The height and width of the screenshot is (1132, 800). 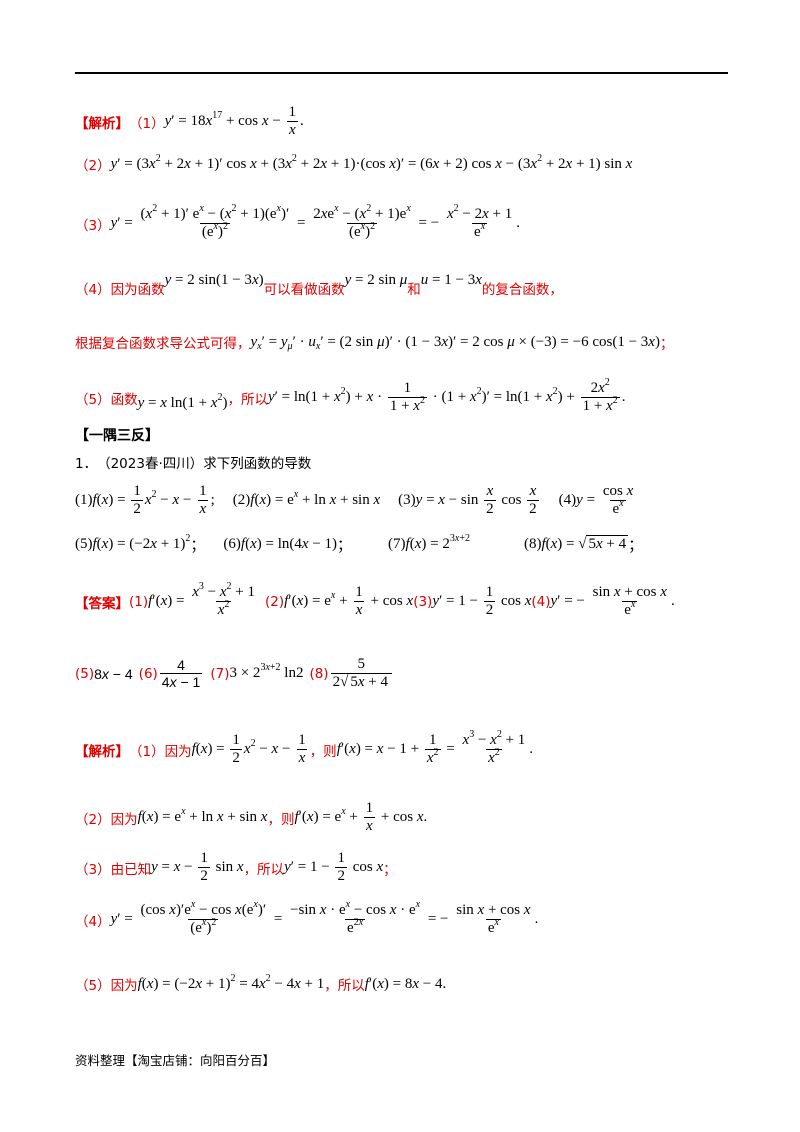 What do you see at coordinates (319, 673) in the screenshot?
I see `answer-number: (8)` at bounding box center [319, 673].